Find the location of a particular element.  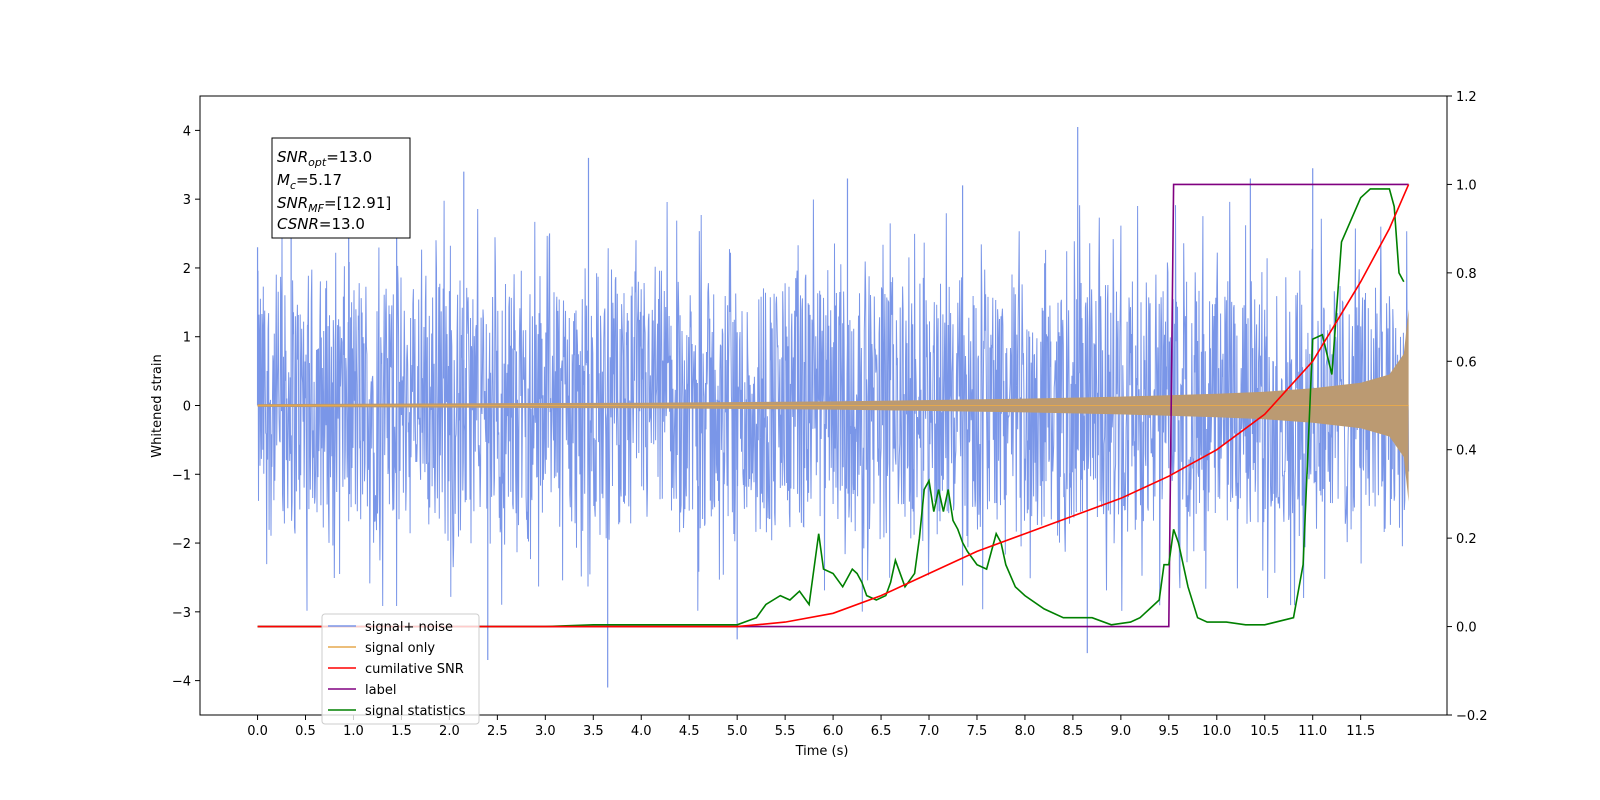

info-snr-opt: 13.0 is located at coordinates (355, 157).